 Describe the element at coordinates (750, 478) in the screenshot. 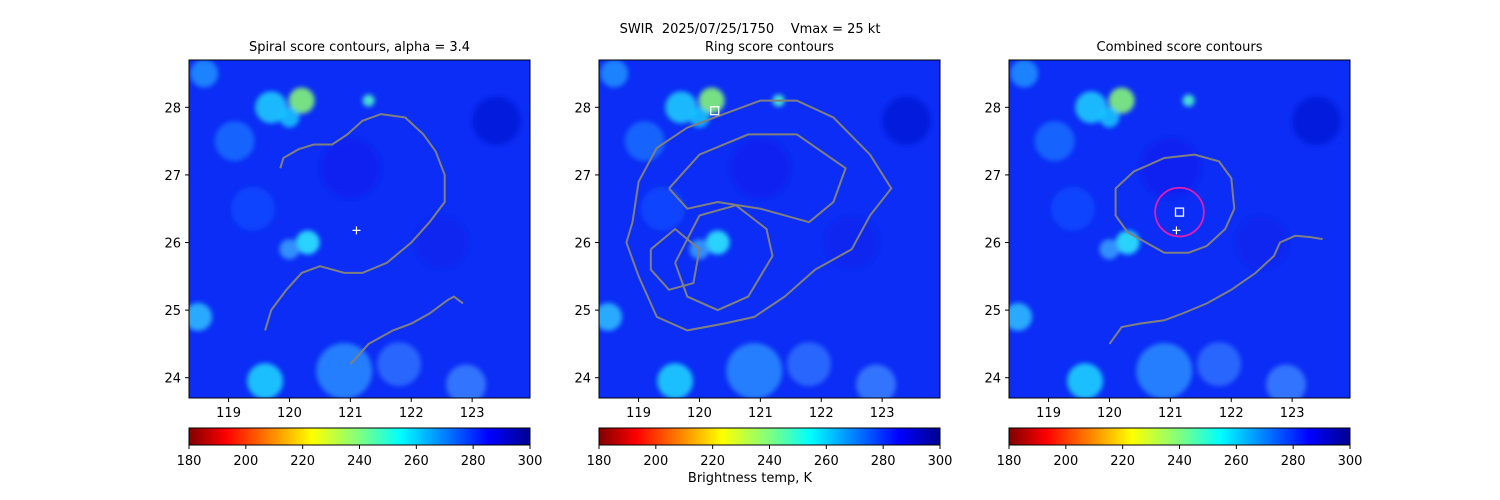

I see `colorbar-label: Brightness temp, K` at that location.